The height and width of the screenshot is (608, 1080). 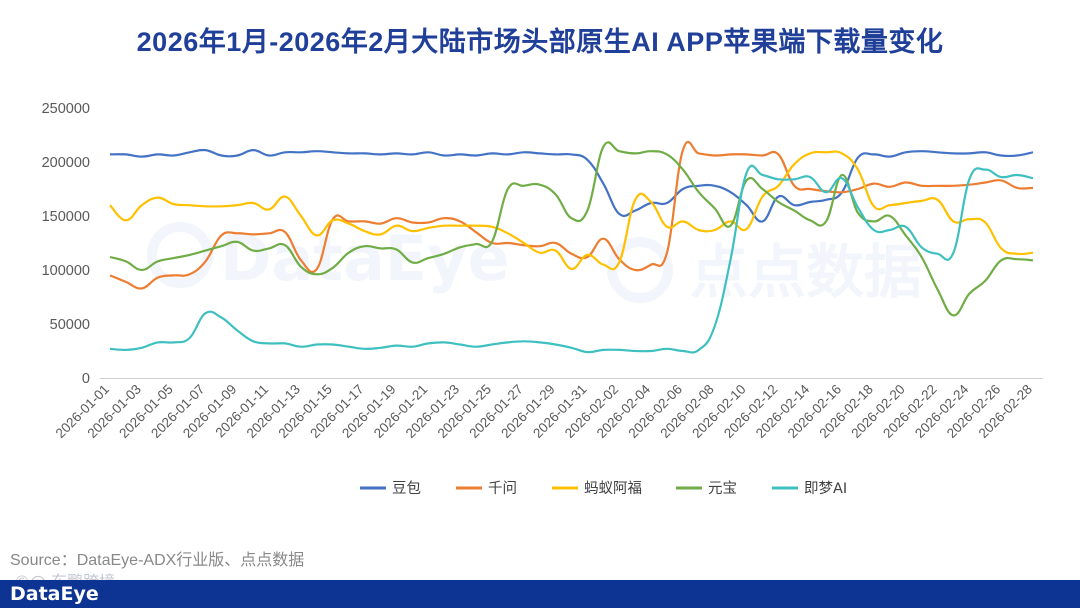 What do you see at coordinates (70, 325) in the screenshot?
I see `y-tick-label: 50000` at bounding box center [70, 325].